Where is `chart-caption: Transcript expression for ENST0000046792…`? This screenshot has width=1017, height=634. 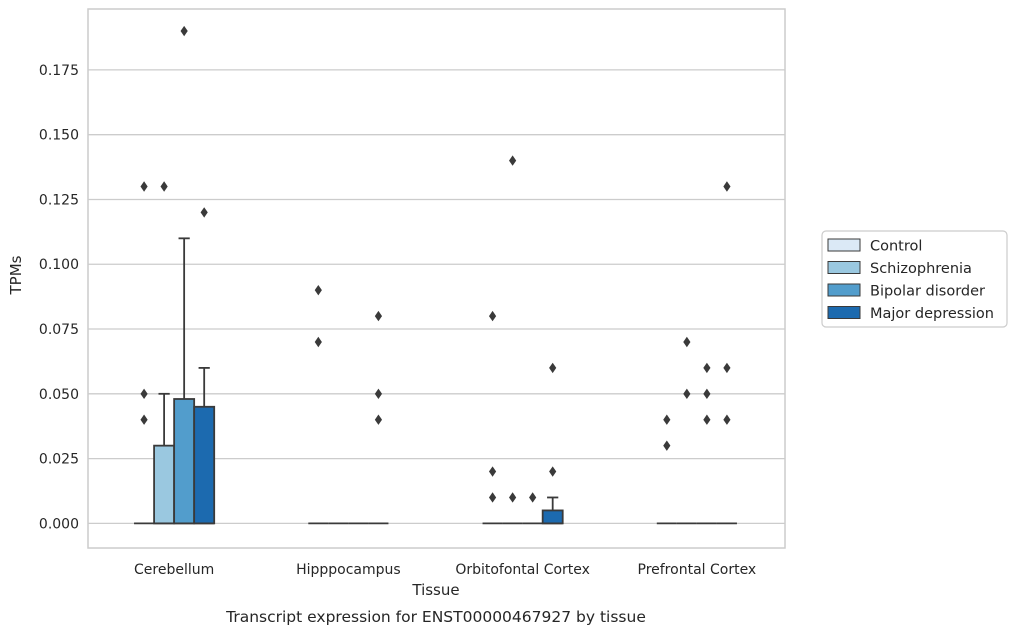
chart-caption: Transcript expression for ENST0000046792… is located at coordinates (435, 617).